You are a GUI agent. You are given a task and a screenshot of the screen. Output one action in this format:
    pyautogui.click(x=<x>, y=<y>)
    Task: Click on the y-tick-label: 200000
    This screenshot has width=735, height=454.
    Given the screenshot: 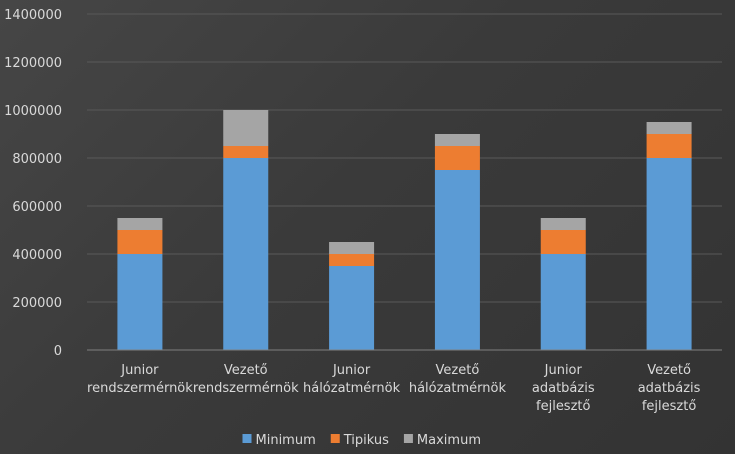 What is the action you would take?
    pyautogui.click(x=37, y=303)
    